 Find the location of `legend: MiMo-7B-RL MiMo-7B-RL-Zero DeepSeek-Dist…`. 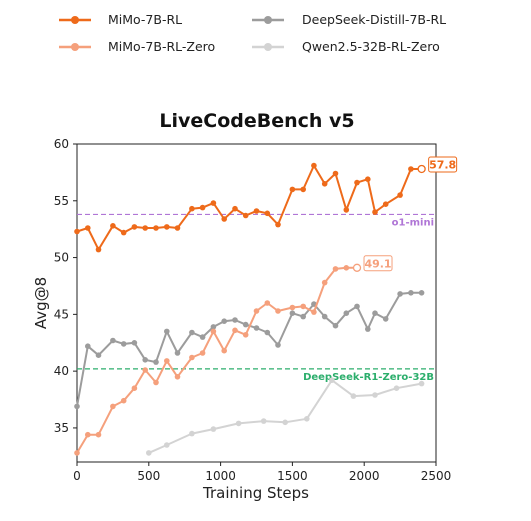

legend: MiMo-7B-RL MiMo-7B-RL-Zero DeepSeek-Dist… is located at coordinates (252, 33).